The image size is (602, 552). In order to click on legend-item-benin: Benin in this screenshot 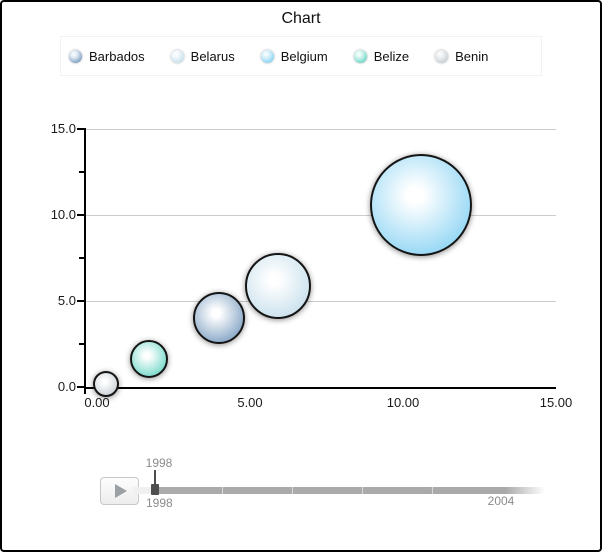, I will do `click(461, 56)`.